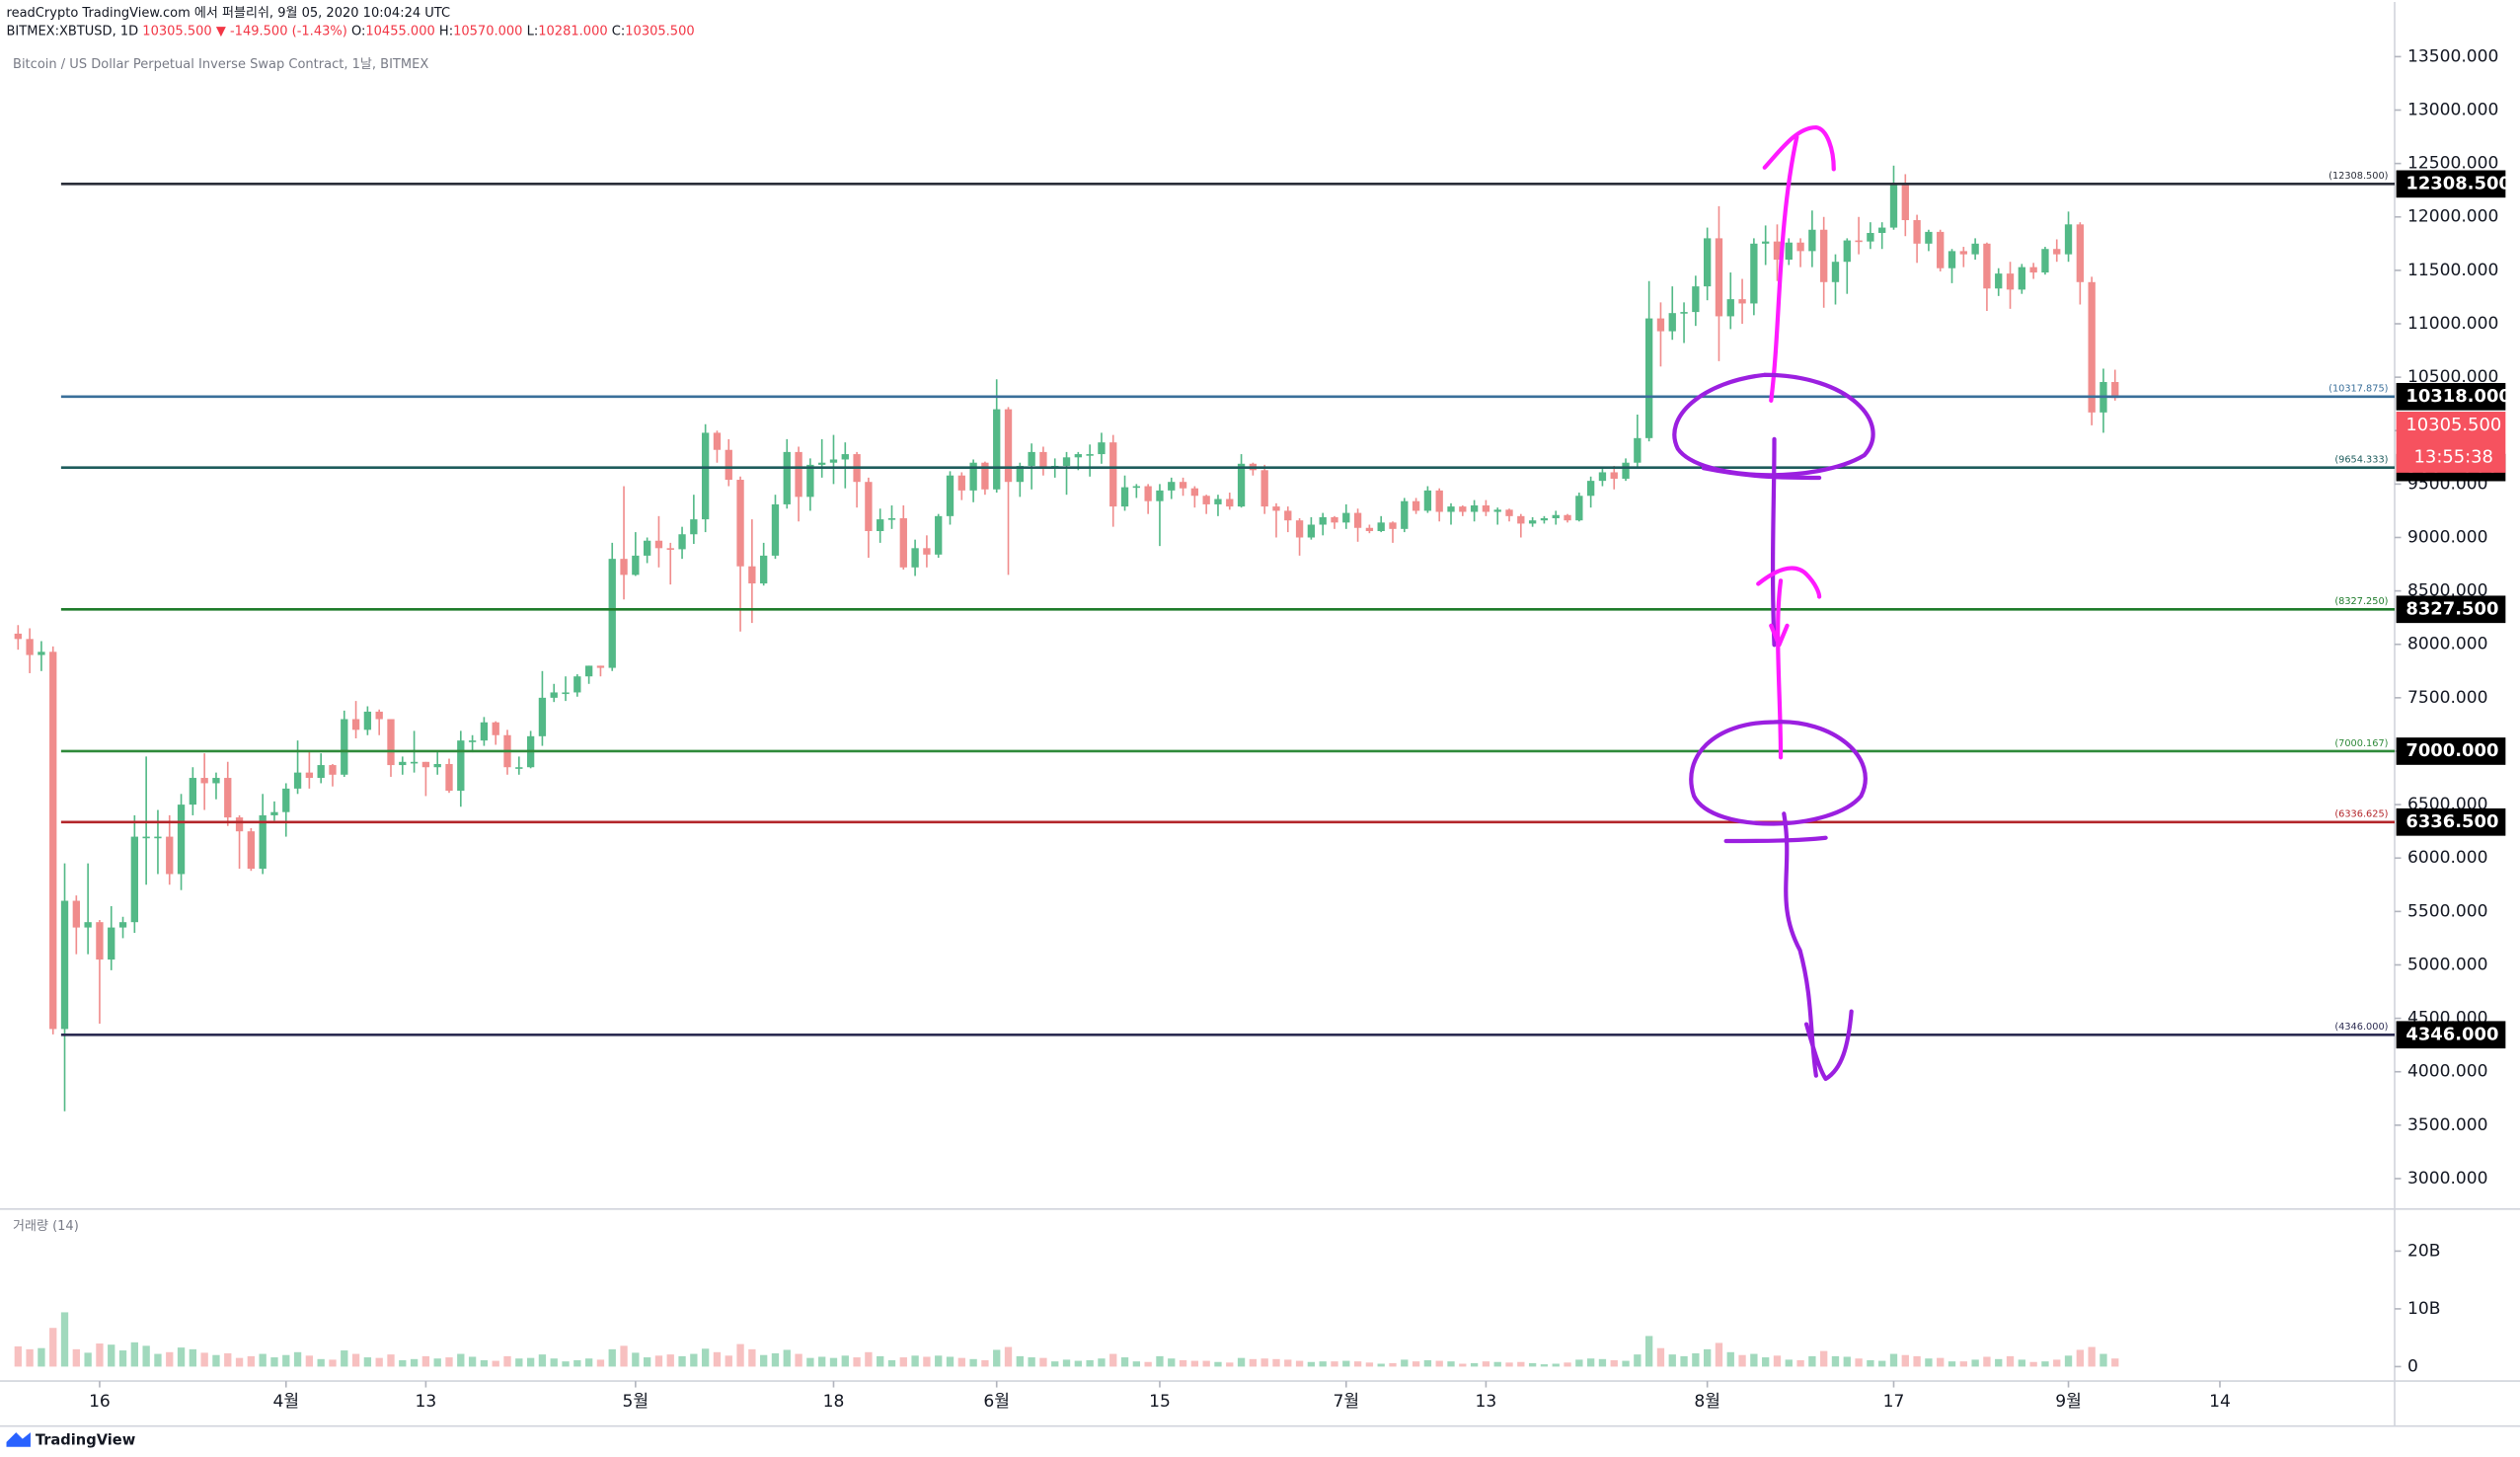 The width and height of the screenshot is (2520, 1457). Describe the element at coordinates (1707, 1402) in the screenshot. I see `x-tick-label: 8월` at that location.